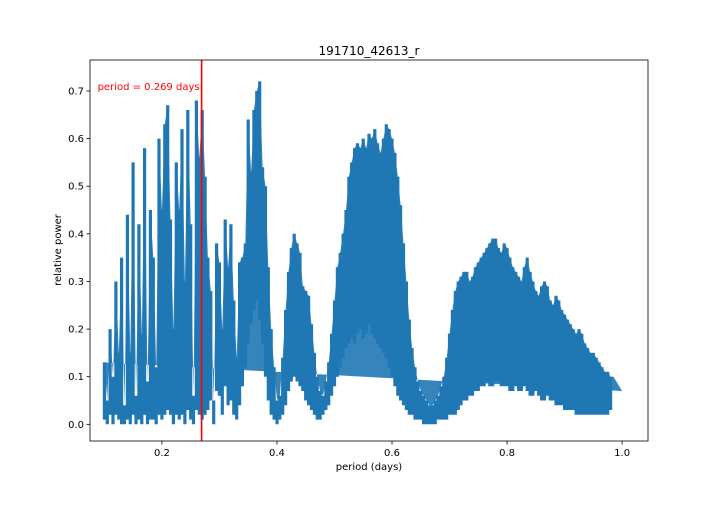  I want to click on y-tick-label: 0.5, so click(76, 187).